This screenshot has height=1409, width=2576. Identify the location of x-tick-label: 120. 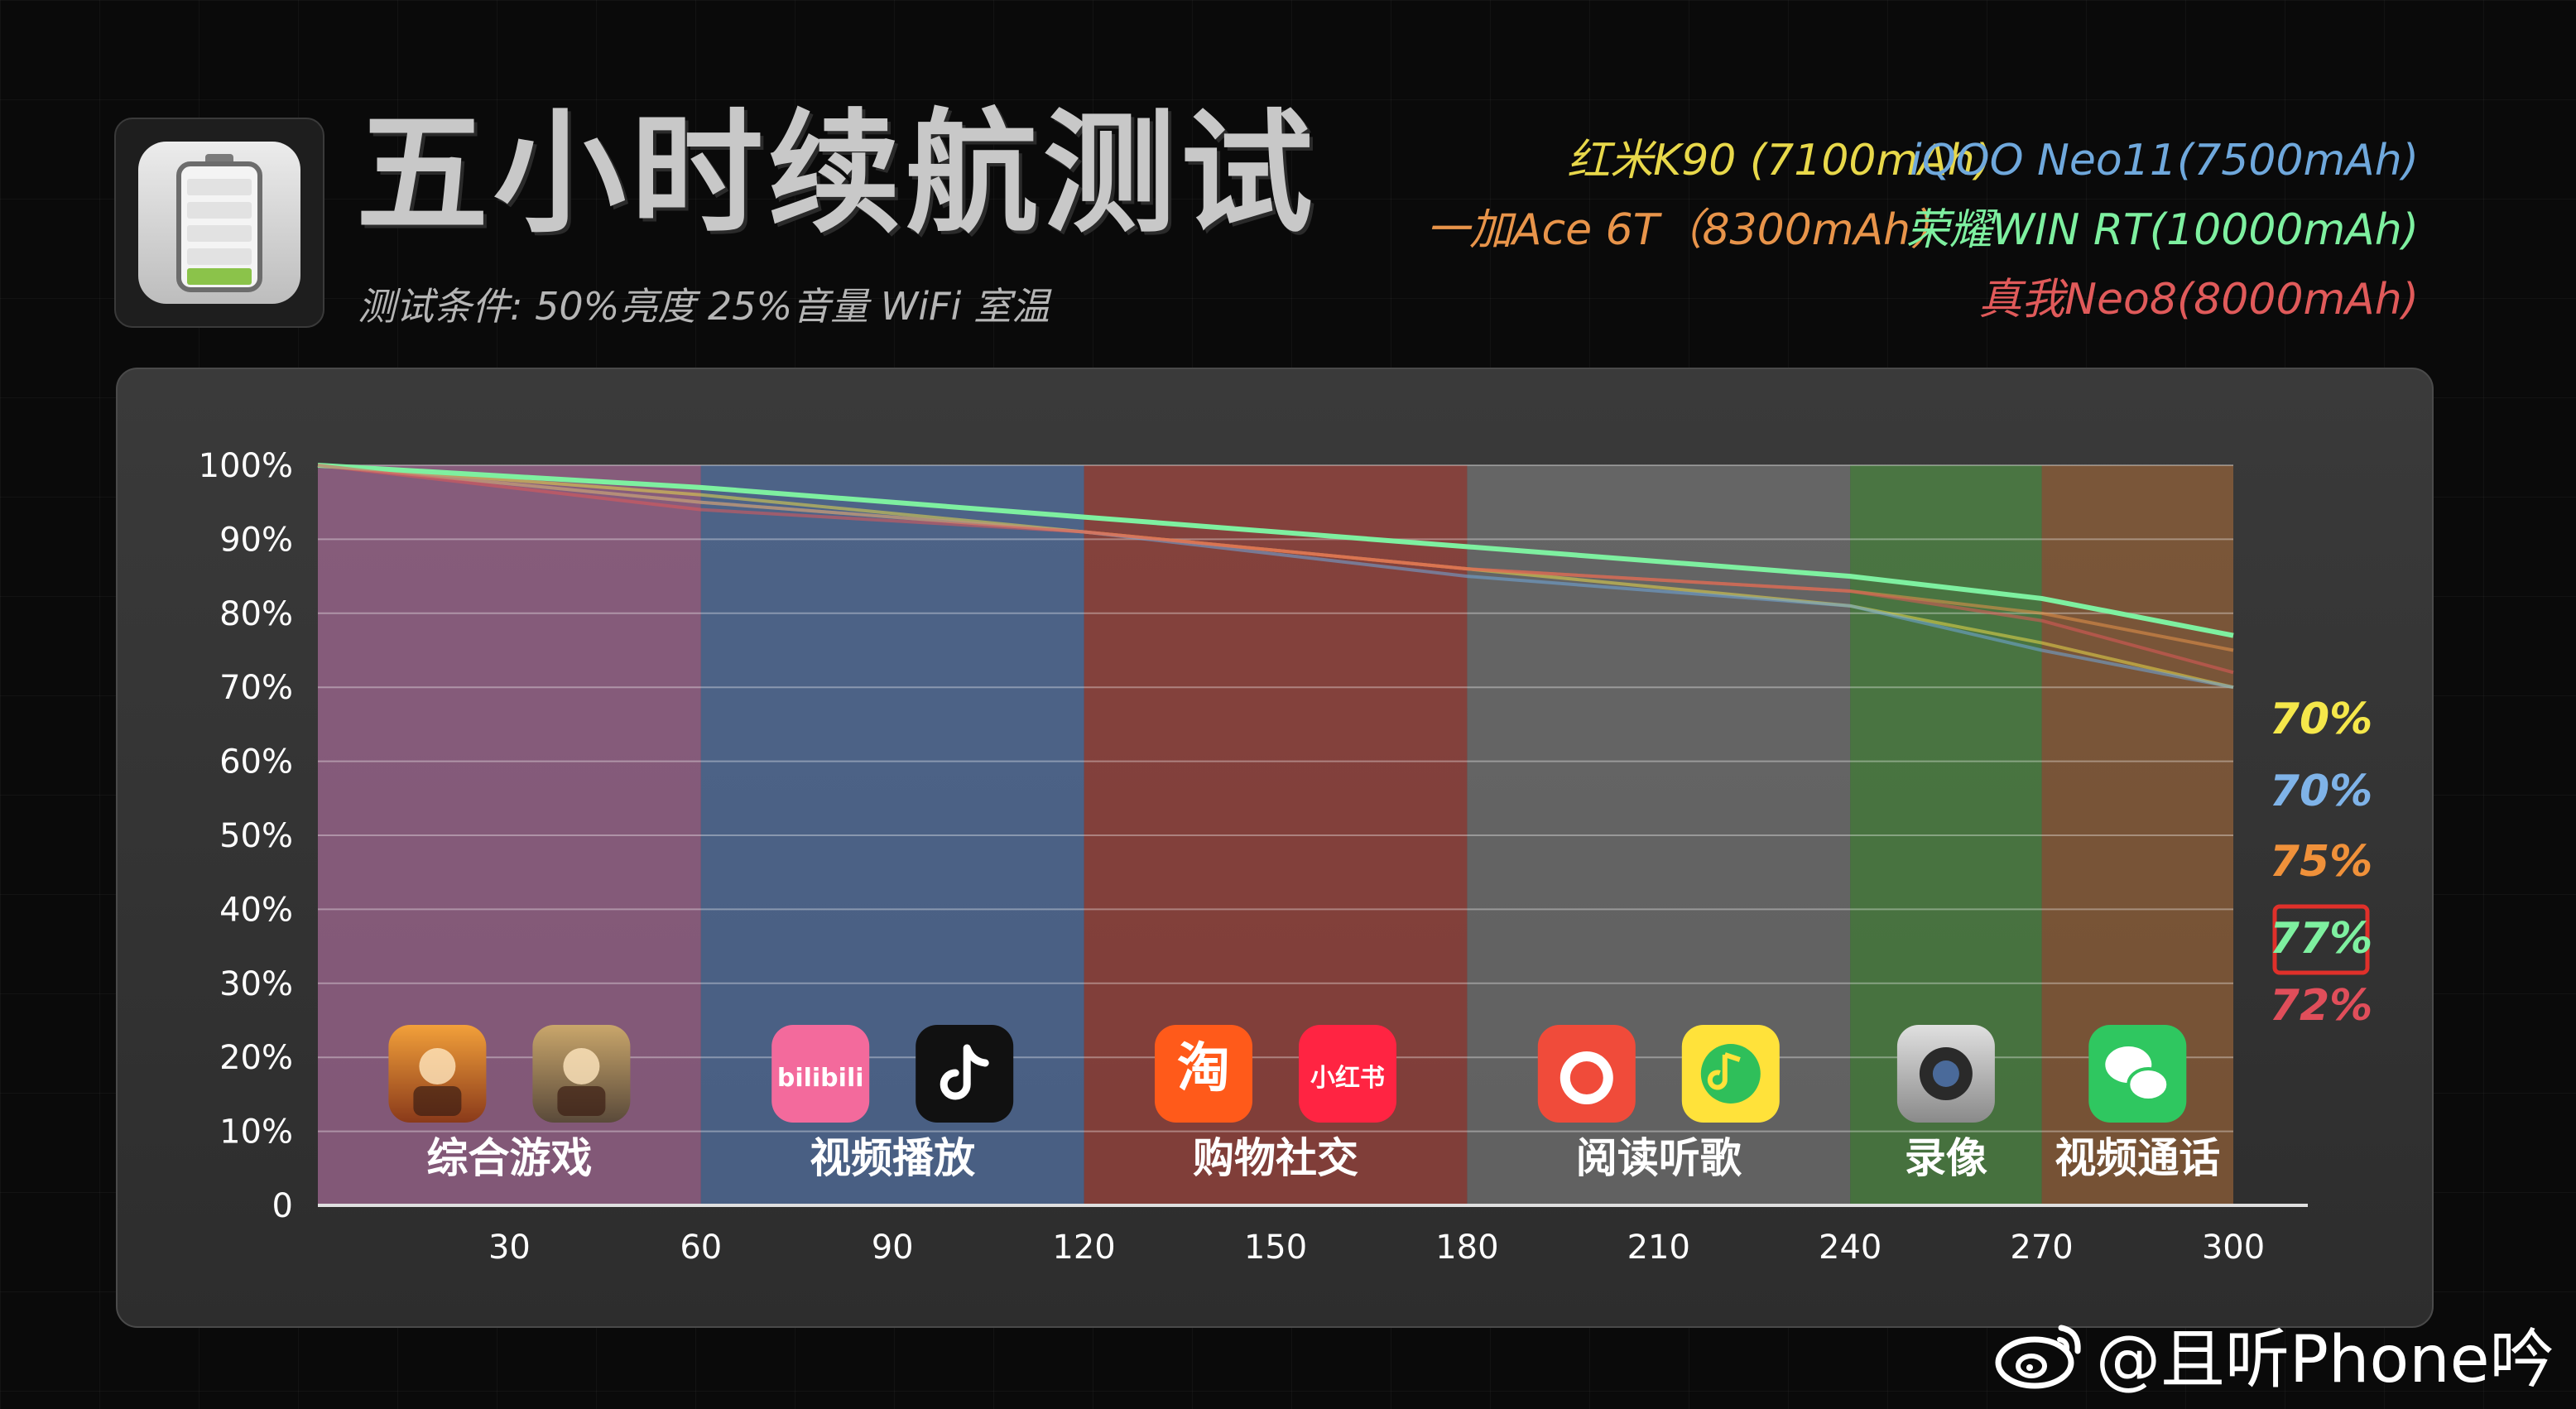
(1083, 1248).